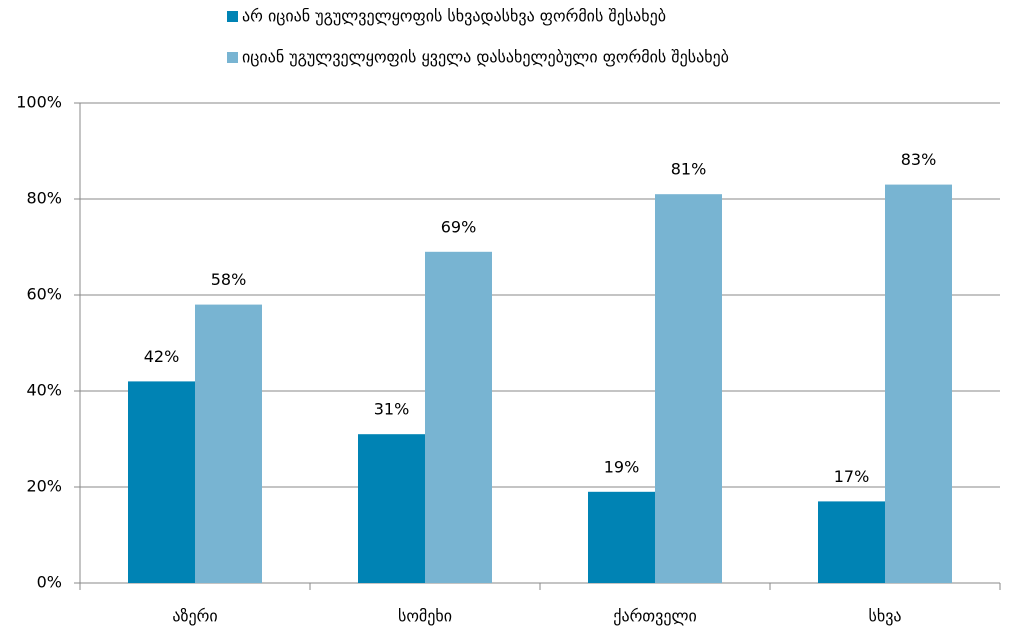 Image resolution: width=1009 pixels, height=641 pixels. I want to click on data-label: 19%, so click(622, 466).